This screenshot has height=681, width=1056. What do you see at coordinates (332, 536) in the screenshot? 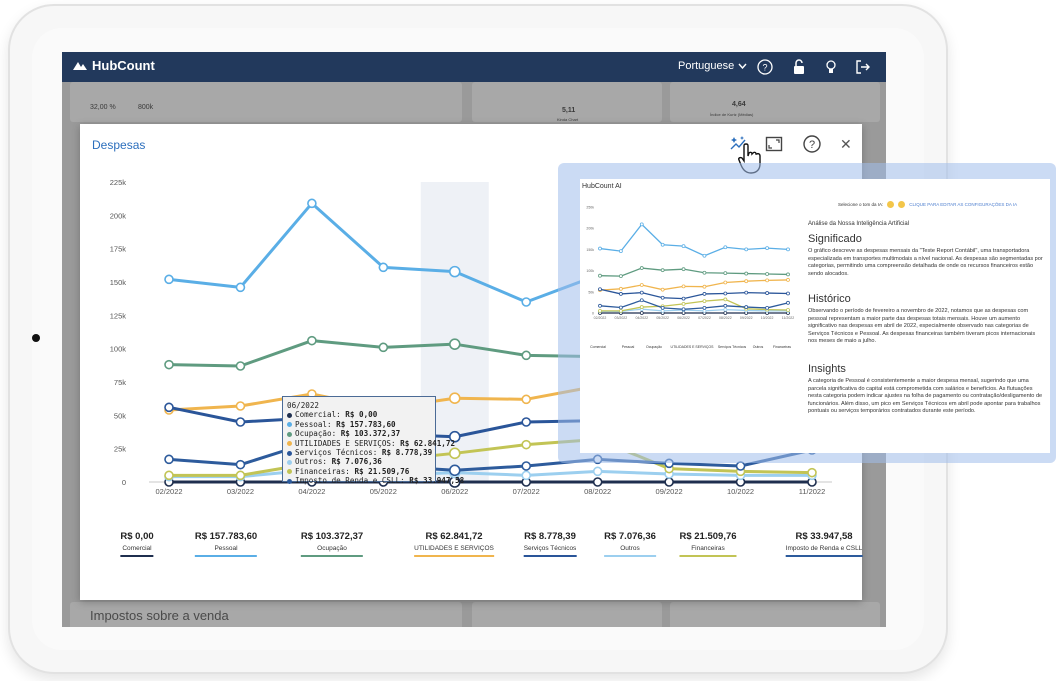
I see `legend-value: R$ 103.372,37` at bounding box center [332, 536].